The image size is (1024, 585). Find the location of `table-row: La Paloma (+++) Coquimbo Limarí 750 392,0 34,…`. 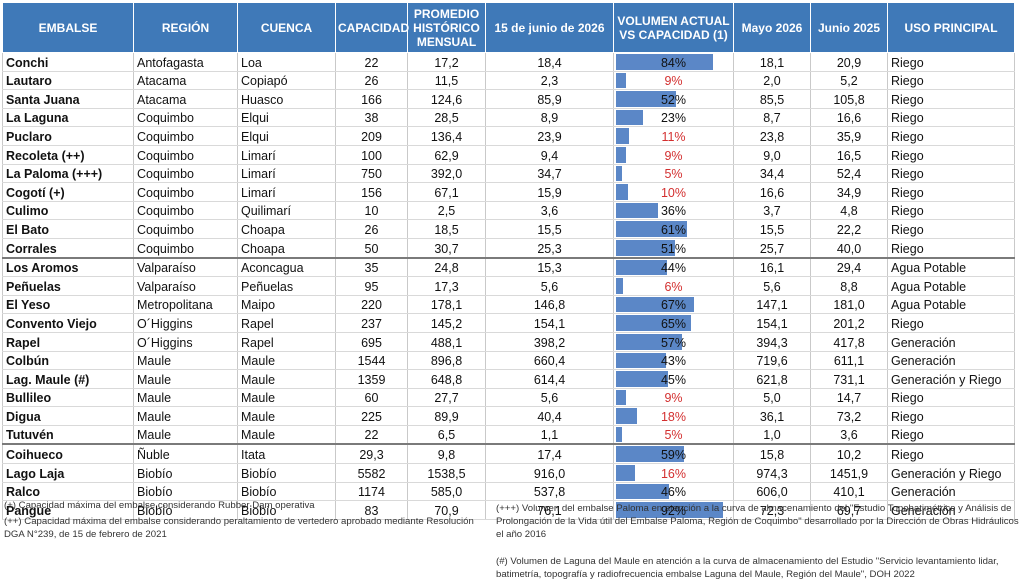

table-row: La Paloma (+++) Coquimbo Limarí 750 392,0 34,… is located at coordinates (508, 174).